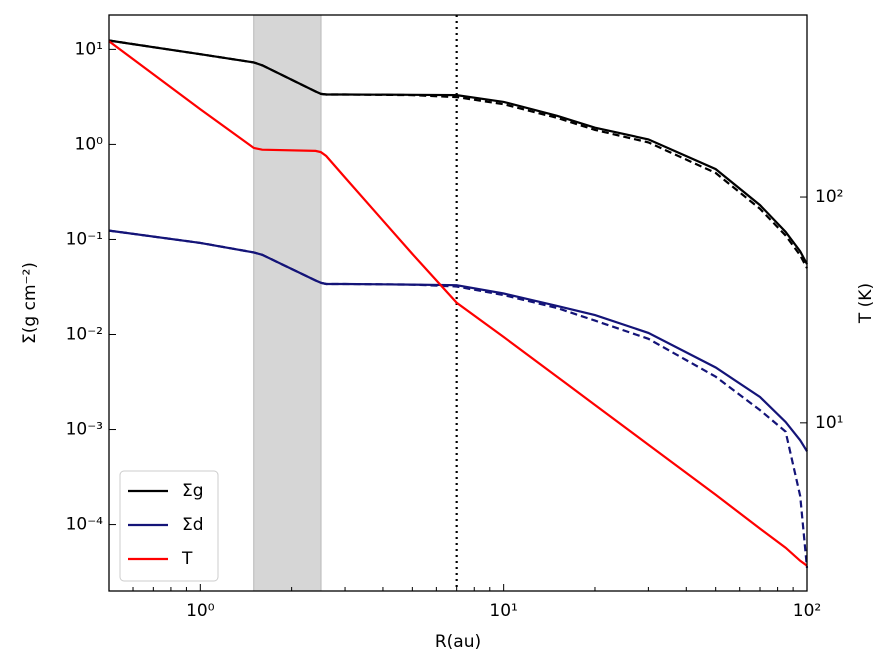 The height and width of the screenshot is (672, 894). Describe the element at coordinates (89, 144) in the screenshot. I see `y-tick-label: 10⁰` at that location.